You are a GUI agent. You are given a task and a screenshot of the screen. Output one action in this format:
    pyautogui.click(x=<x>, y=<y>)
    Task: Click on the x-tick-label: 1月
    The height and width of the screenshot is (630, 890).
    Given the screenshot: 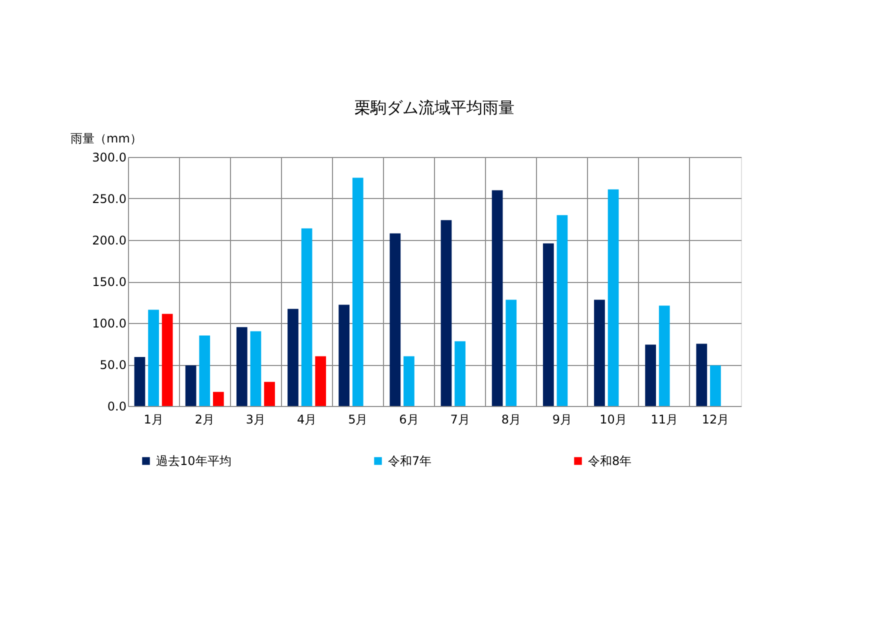 What is the action you would take?
    pyautogui.click(x=154, y=419)
    